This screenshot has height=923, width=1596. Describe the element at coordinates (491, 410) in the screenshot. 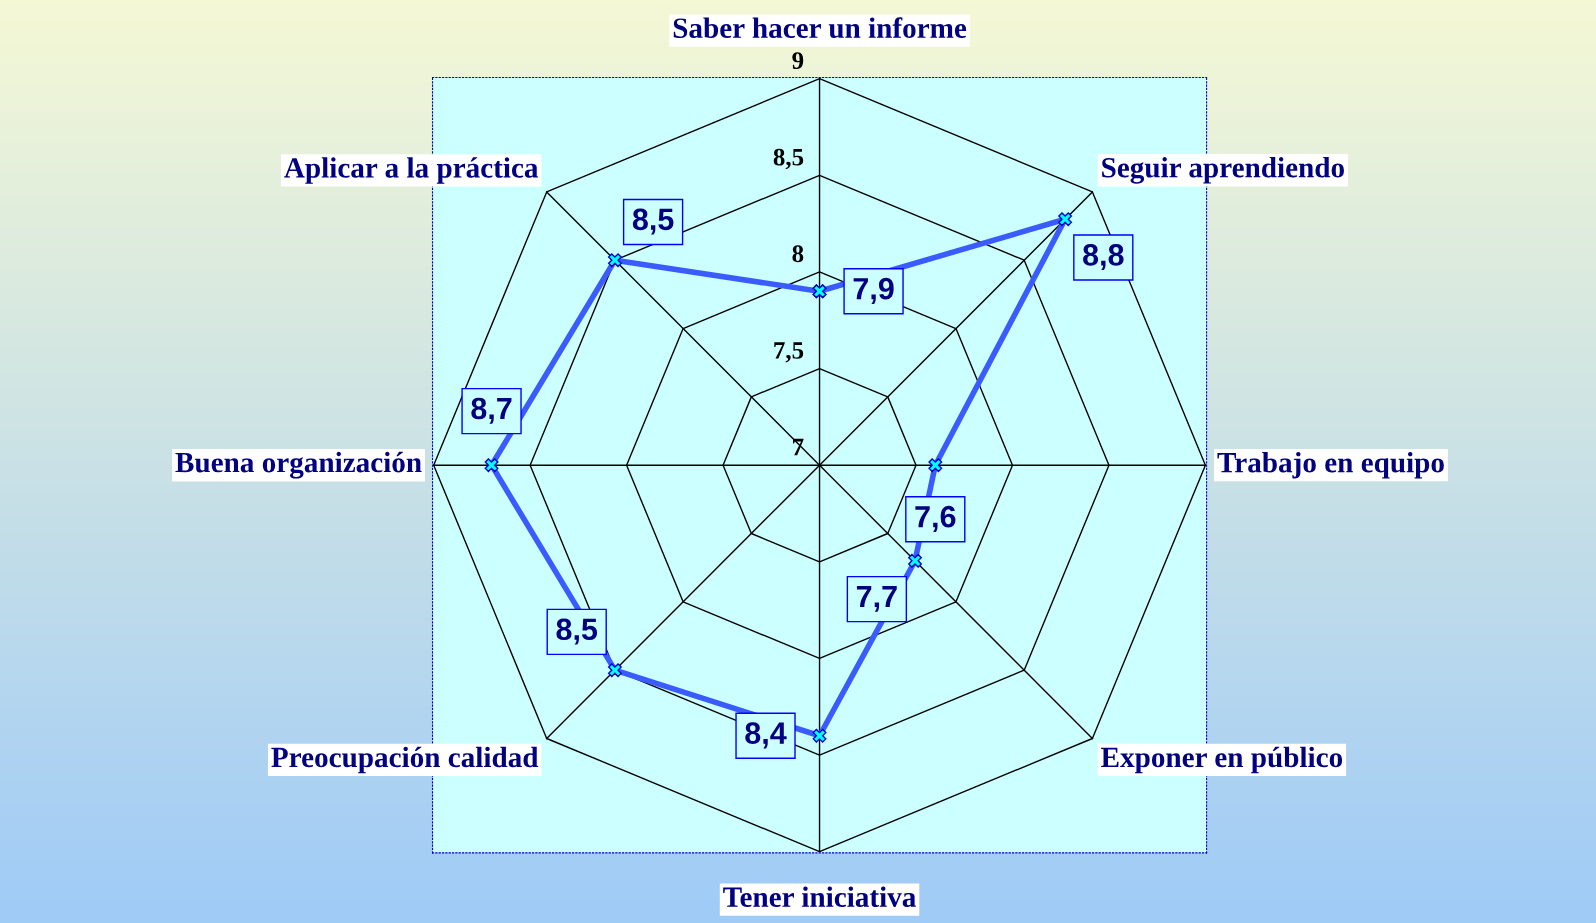

I see `data-label: 8,7` at that location.